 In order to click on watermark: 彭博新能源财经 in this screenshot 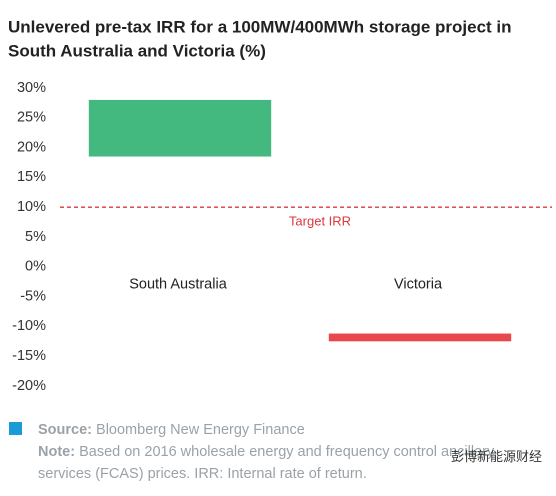, I will do `click(496, 457)`.